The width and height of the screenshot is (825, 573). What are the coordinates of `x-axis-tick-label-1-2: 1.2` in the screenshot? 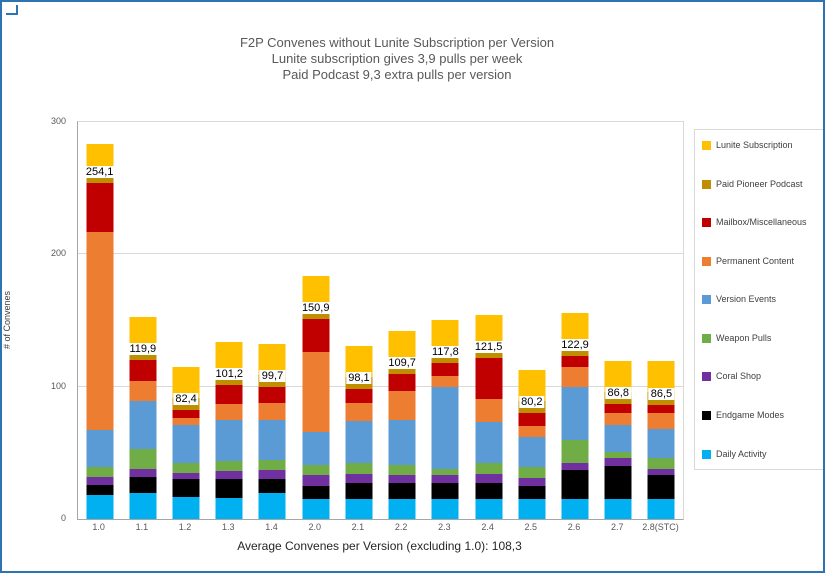 It's located at (185, 527).